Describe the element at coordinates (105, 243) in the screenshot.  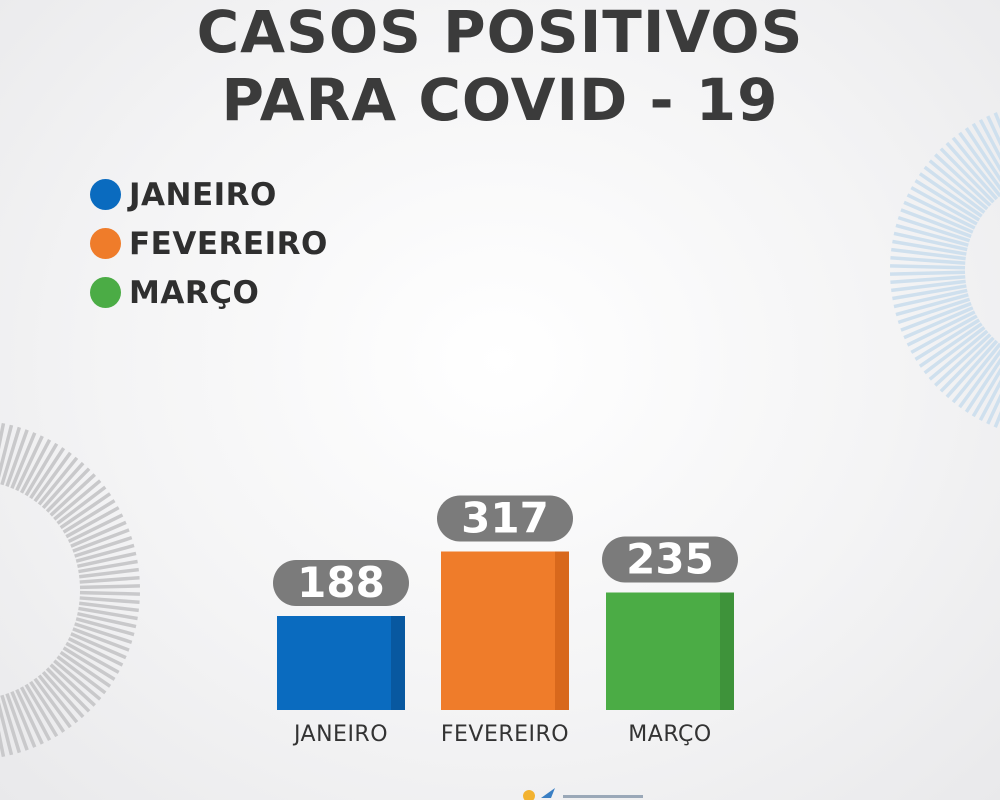
I see `legend-swatch-fevereiro` at that location.